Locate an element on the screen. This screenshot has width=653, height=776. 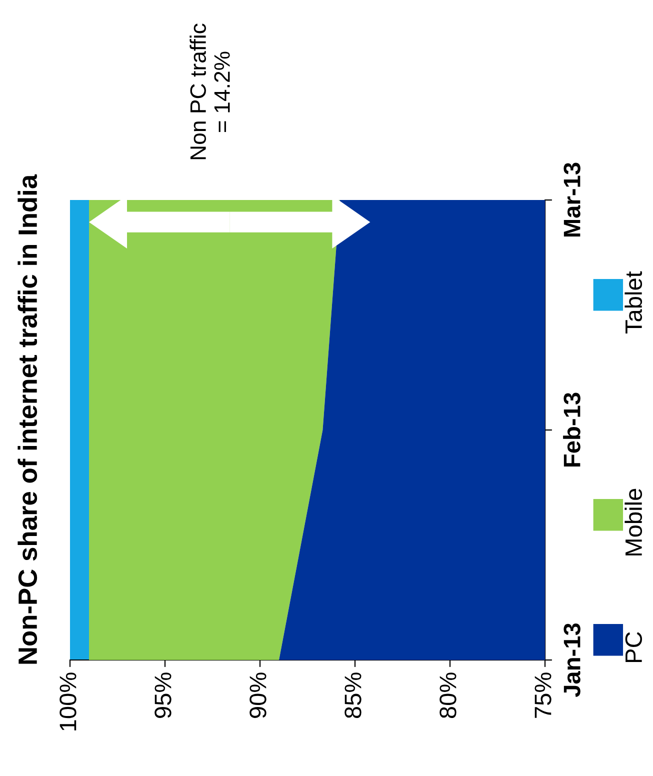
legend-label: PC is located at coordinates (633, 647).